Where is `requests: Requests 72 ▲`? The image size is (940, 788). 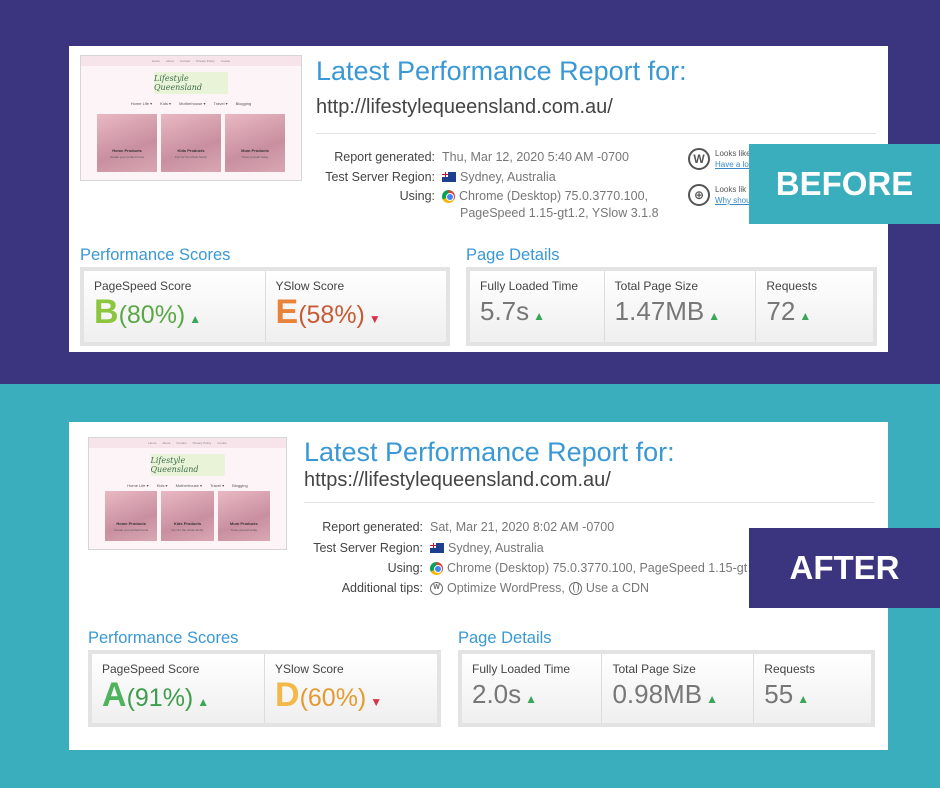
requests: Requests 72 ▲ is located at coordinates (814, 306).